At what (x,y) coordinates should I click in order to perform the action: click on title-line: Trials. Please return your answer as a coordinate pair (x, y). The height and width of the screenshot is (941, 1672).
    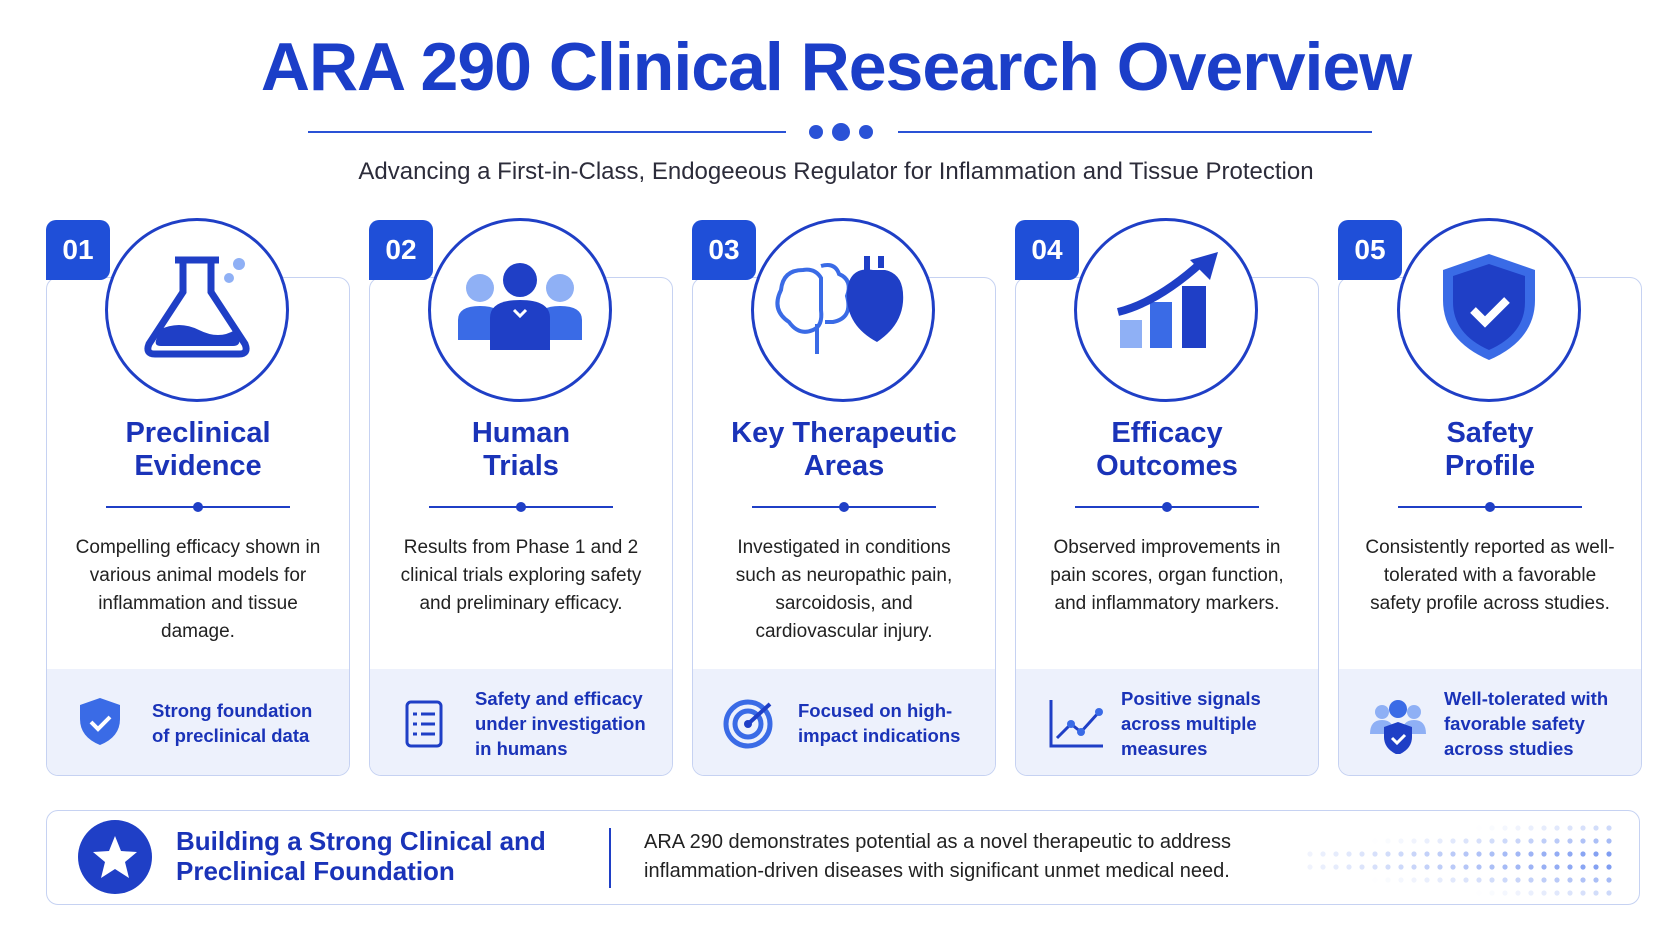
    Looking at the image, I should click on (521, 466).